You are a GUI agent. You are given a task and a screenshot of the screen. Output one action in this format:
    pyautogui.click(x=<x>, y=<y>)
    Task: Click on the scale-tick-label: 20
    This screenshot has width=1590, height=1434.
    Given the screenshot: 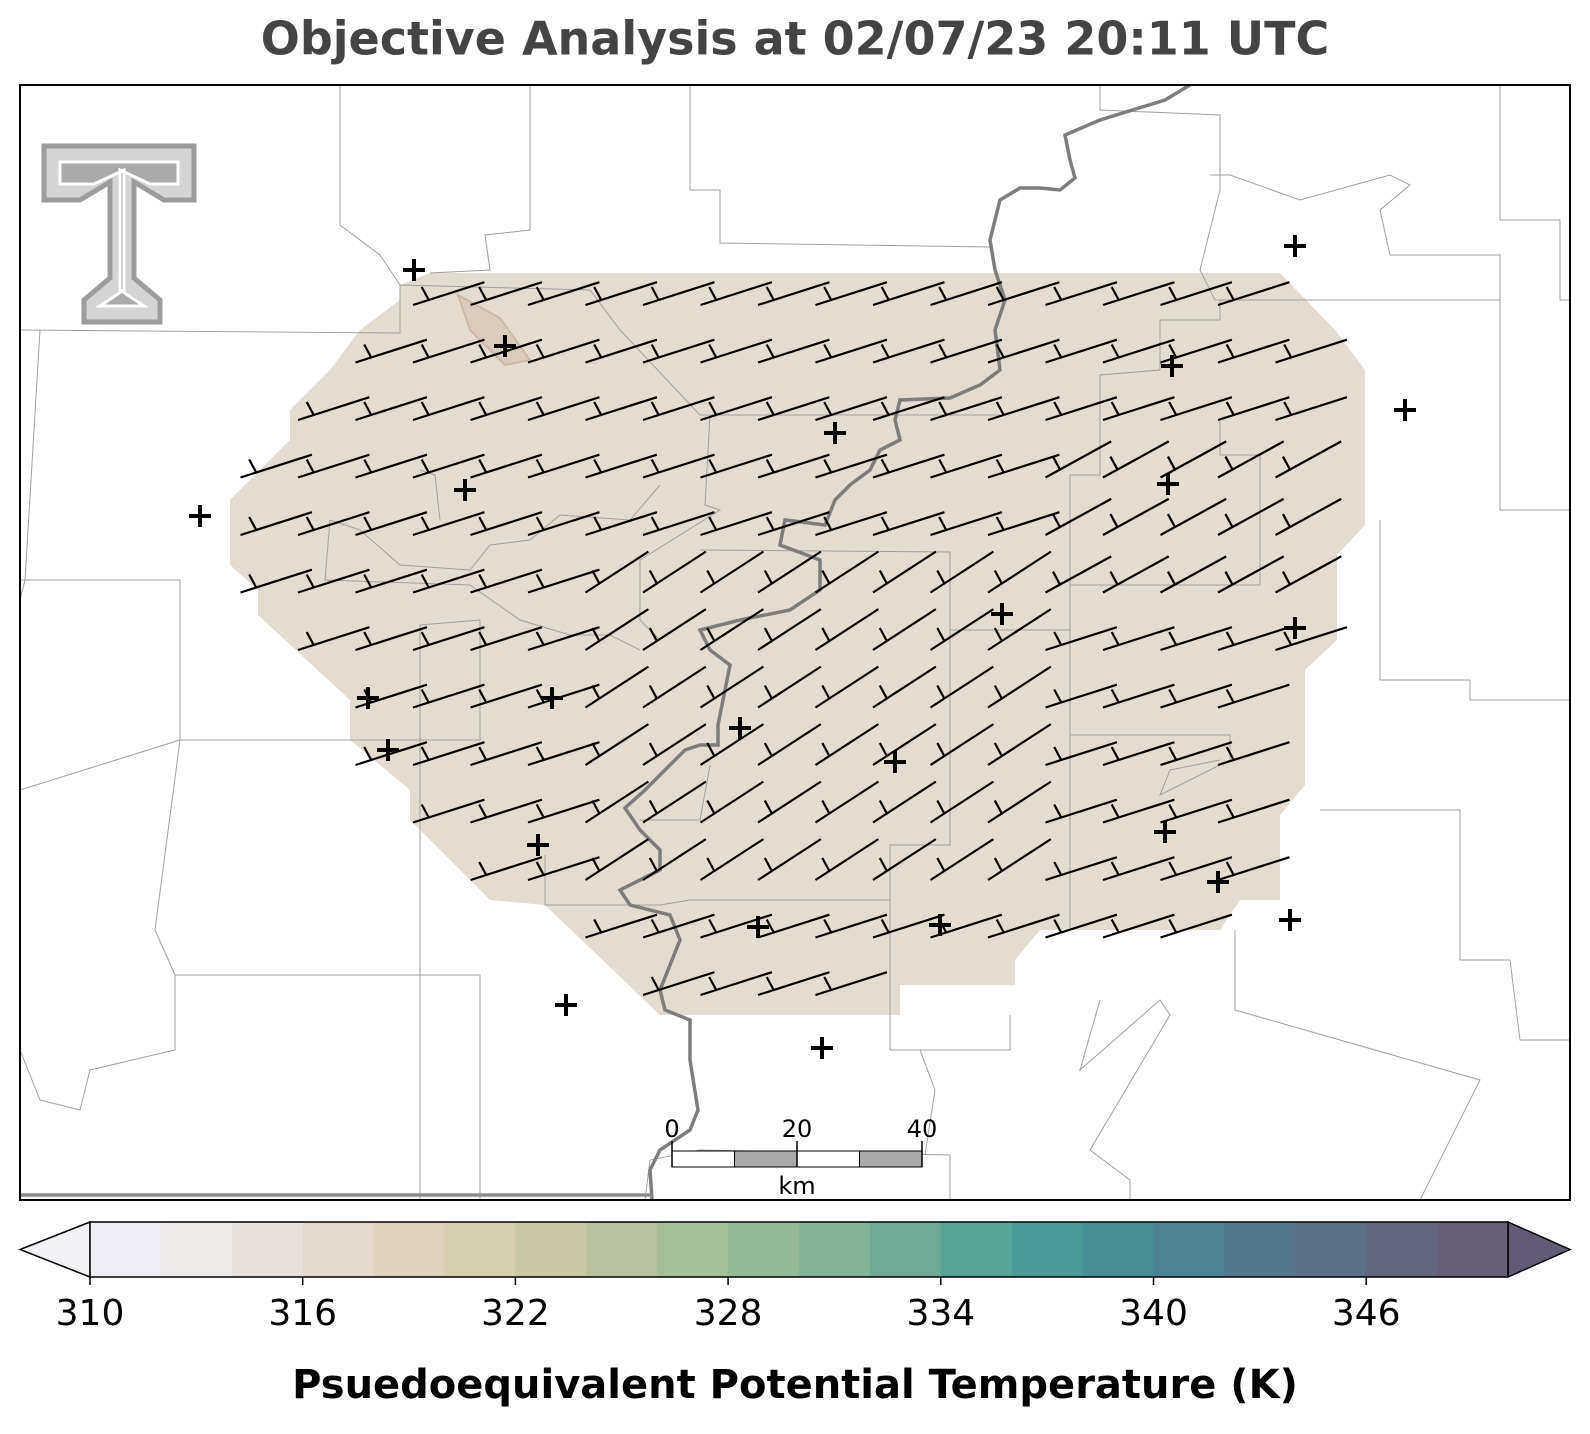 What is the action you would take?
    pyautogui.click(x=797, y=1129)
    